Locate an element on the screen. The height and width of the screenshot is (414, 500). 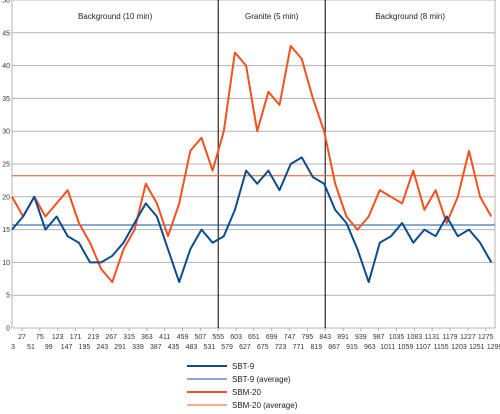
y-tick-label: 15 is located at coordinates (6, 230).